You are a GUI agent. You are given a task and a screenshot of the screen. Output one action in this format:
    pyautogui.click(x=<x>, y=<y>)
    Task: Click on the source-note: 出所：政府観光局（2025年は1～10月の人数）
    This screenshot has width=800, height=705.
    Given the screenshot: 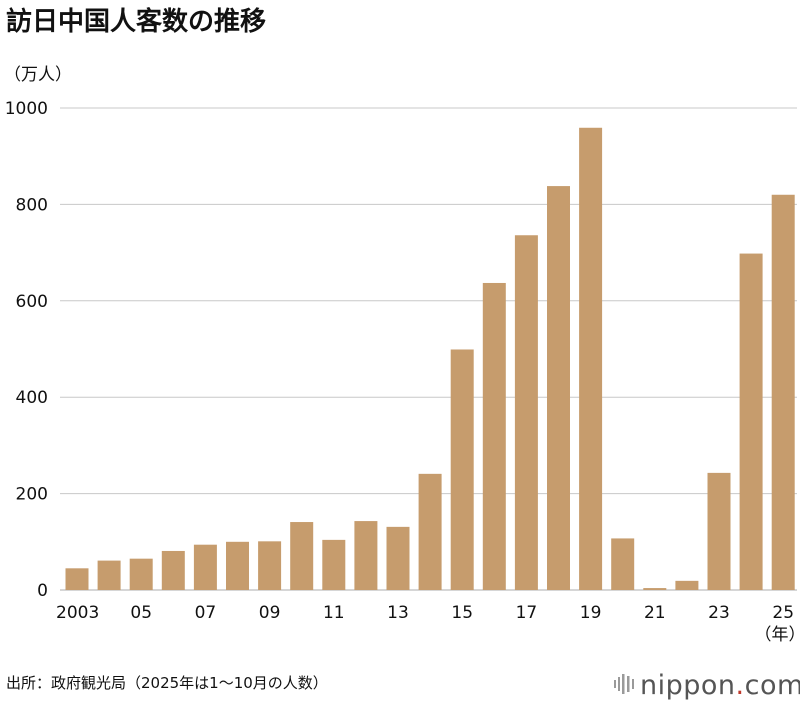 What is the action you would take?
    pyautogui.click(x=167, y=683)
    